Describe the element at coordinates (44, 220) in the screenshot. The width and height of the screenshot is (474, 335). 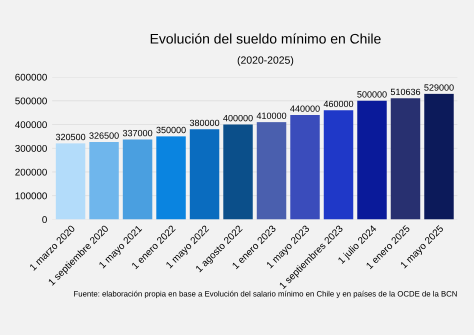
I see `y-tick-label: 0` at that location.